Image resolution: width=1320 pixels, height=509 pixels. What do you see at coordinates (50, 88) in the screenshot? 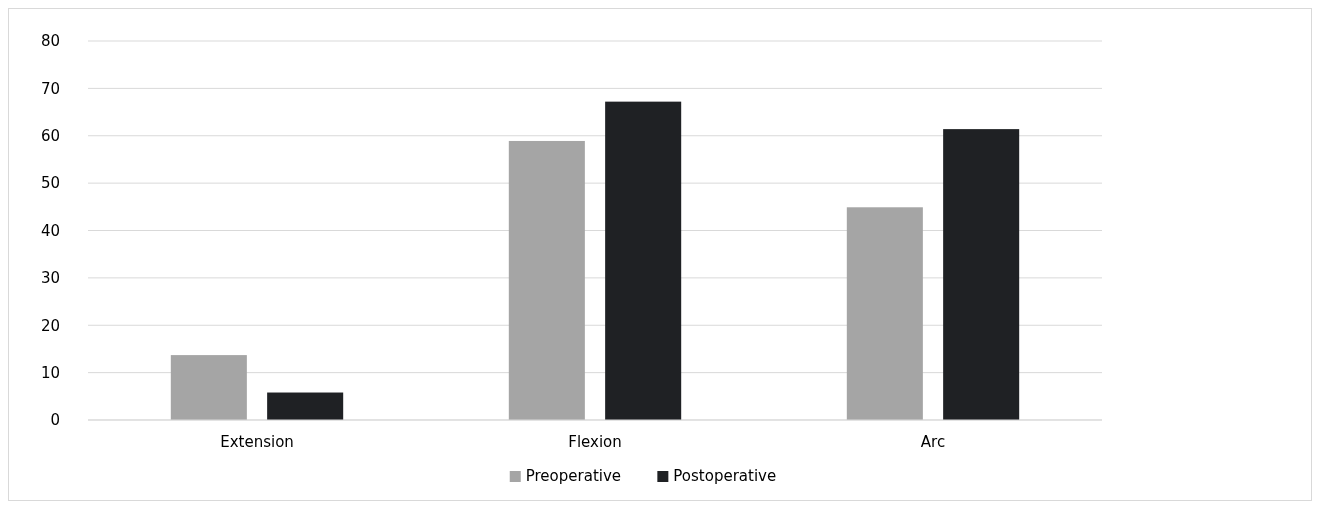
I see `y-tick-label: 70` at bounding box center [50, 88].